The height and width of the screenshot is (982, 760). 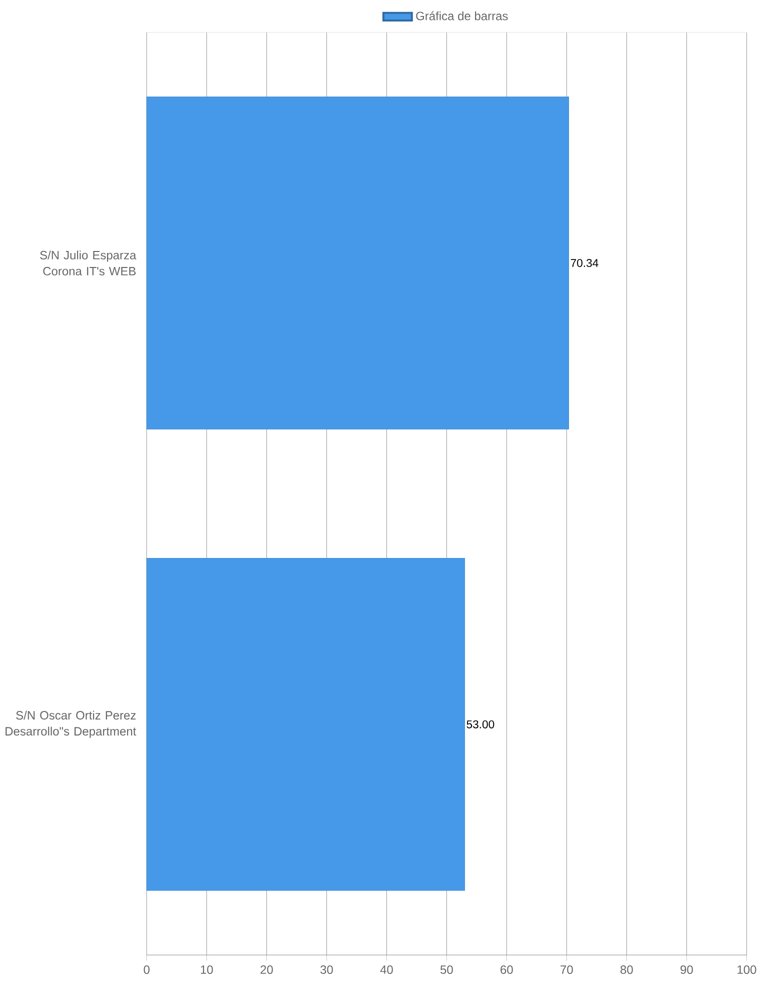 I want to click on y-tick-label: S/N Julio Esparza Corona IT's WEB, so click(x=88, y=263).